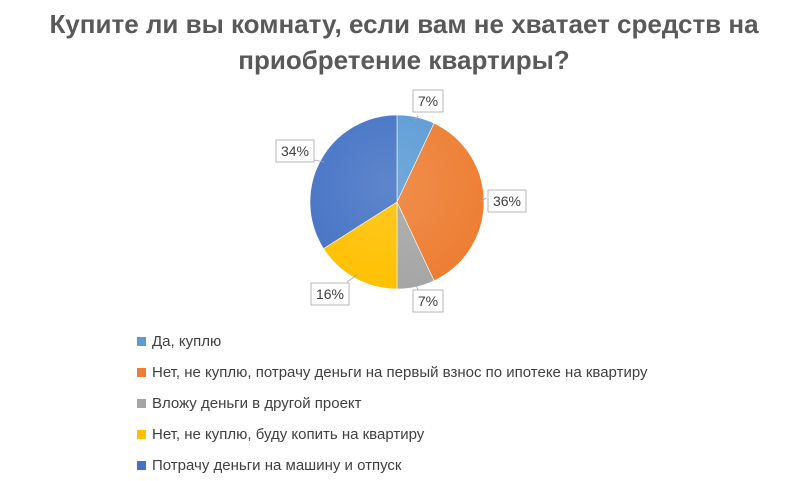 Image resolution: width=808 pixels, height=481 pixels. What do you see at coordinates (437, 434) in the screenshot?
I see `legend-item: Нет, не куплю, буду копить на квартиру` at bounding box center [437, 434].